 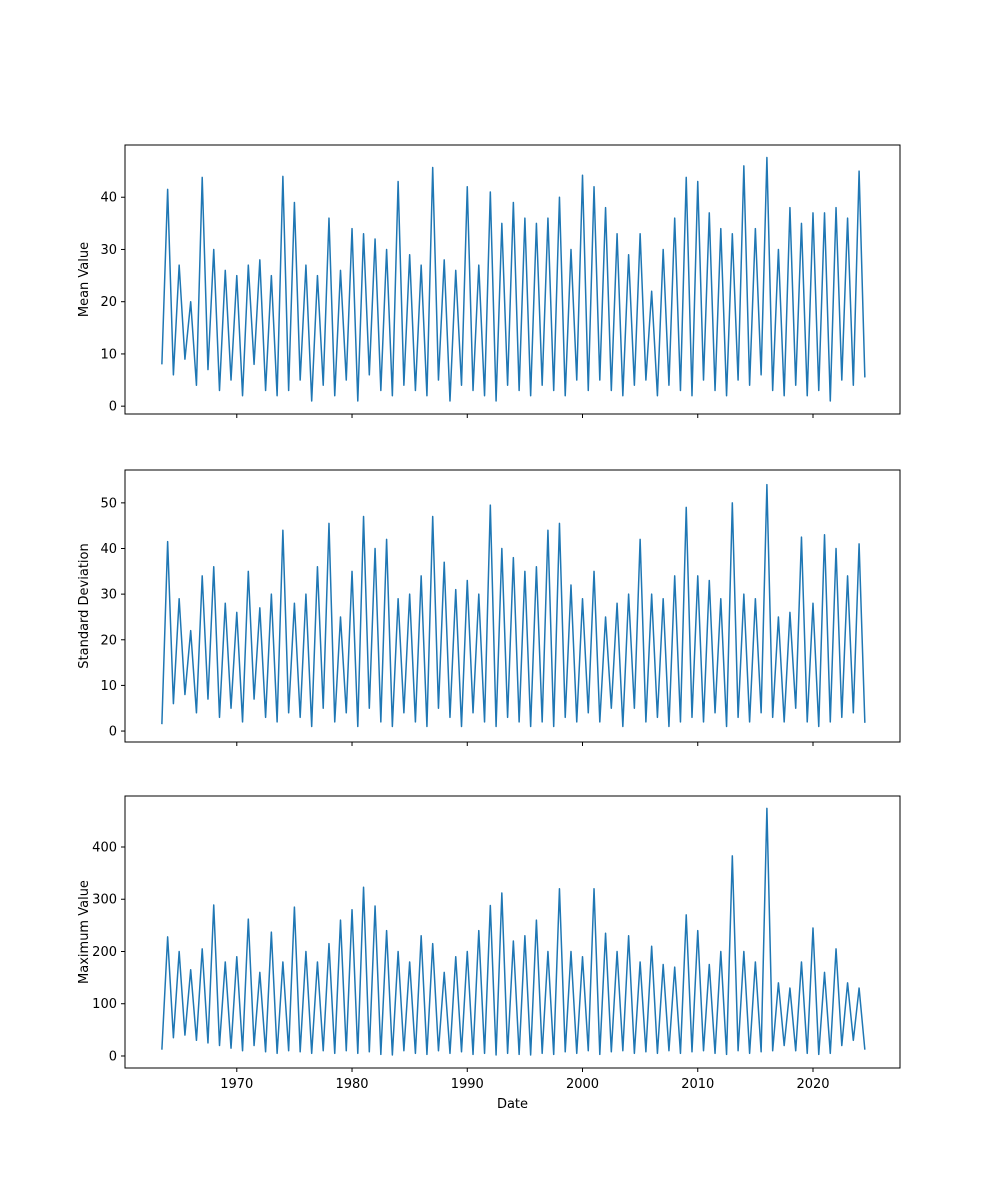 I want to click on x-tick-label: 2020, so click(x=812, y=1084).